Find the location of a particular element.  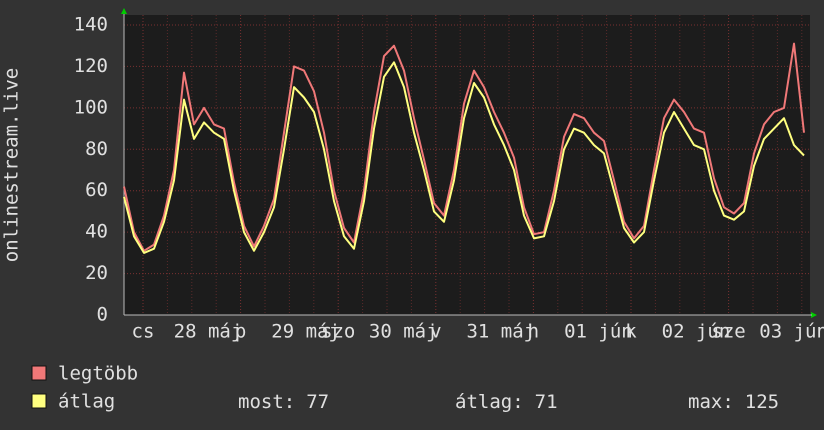

legend-label: átlag is located at coordinates (86, 402).